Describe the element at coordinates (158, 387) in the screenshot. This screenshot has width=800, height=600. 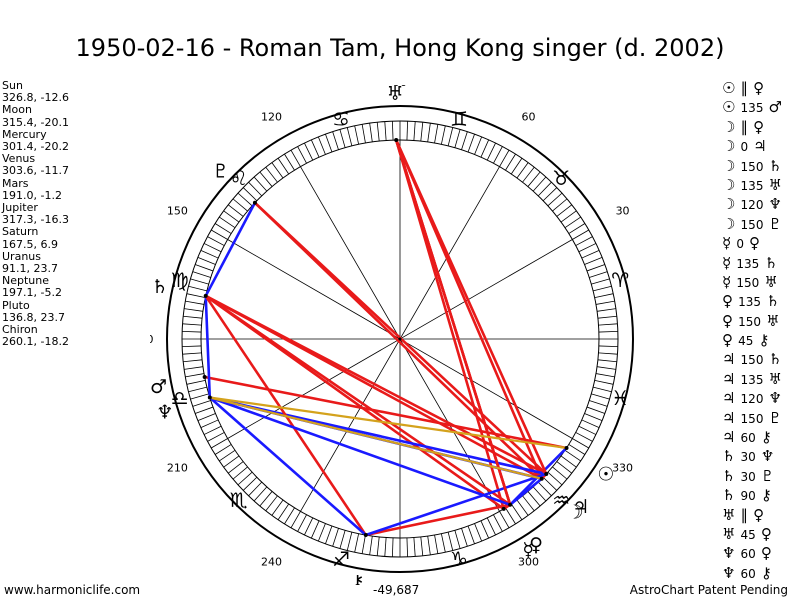
I see `mars-icon: ♂` at that location.